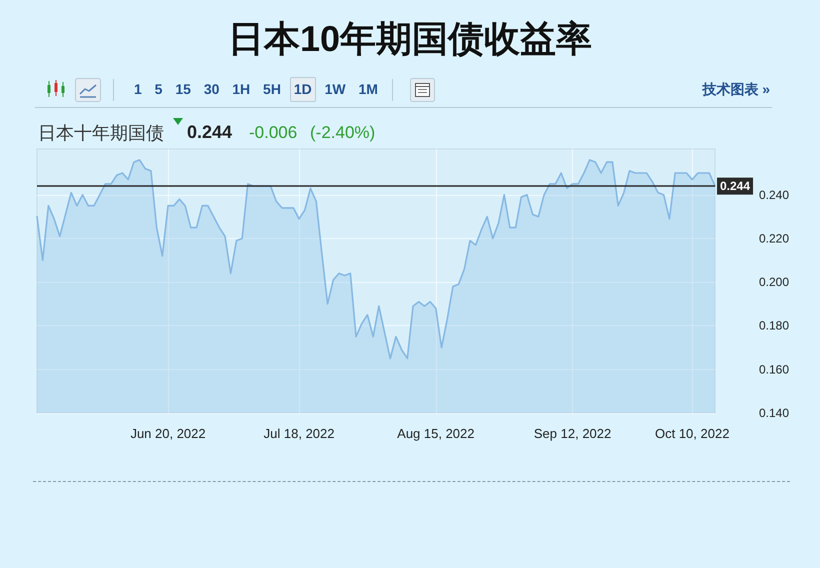 Image resolution: width=820 pixels, height=568 pixels. What do you see at coordinates (101, 133) in the screenshot?
I see `chart-subtitle: 日本十年期国债` at bounding box center [101, 133].